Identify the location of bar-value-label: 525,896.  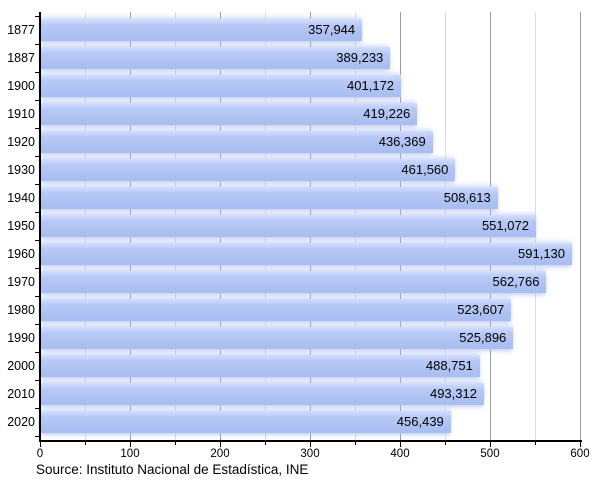
(483, 337).